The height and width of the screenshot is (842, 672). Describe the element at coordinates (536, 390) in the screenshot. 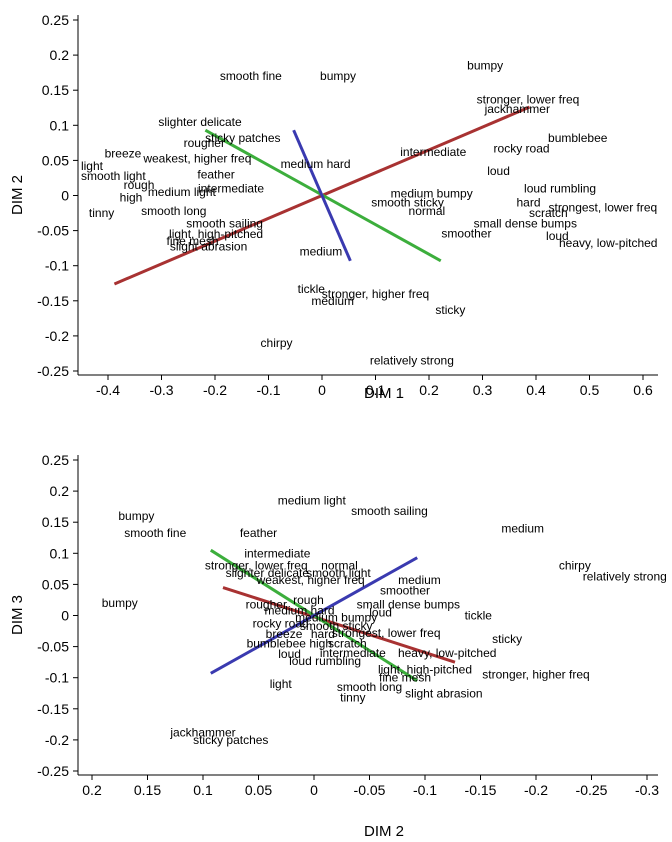

I see `x-tick-label: 0.4` at that location.